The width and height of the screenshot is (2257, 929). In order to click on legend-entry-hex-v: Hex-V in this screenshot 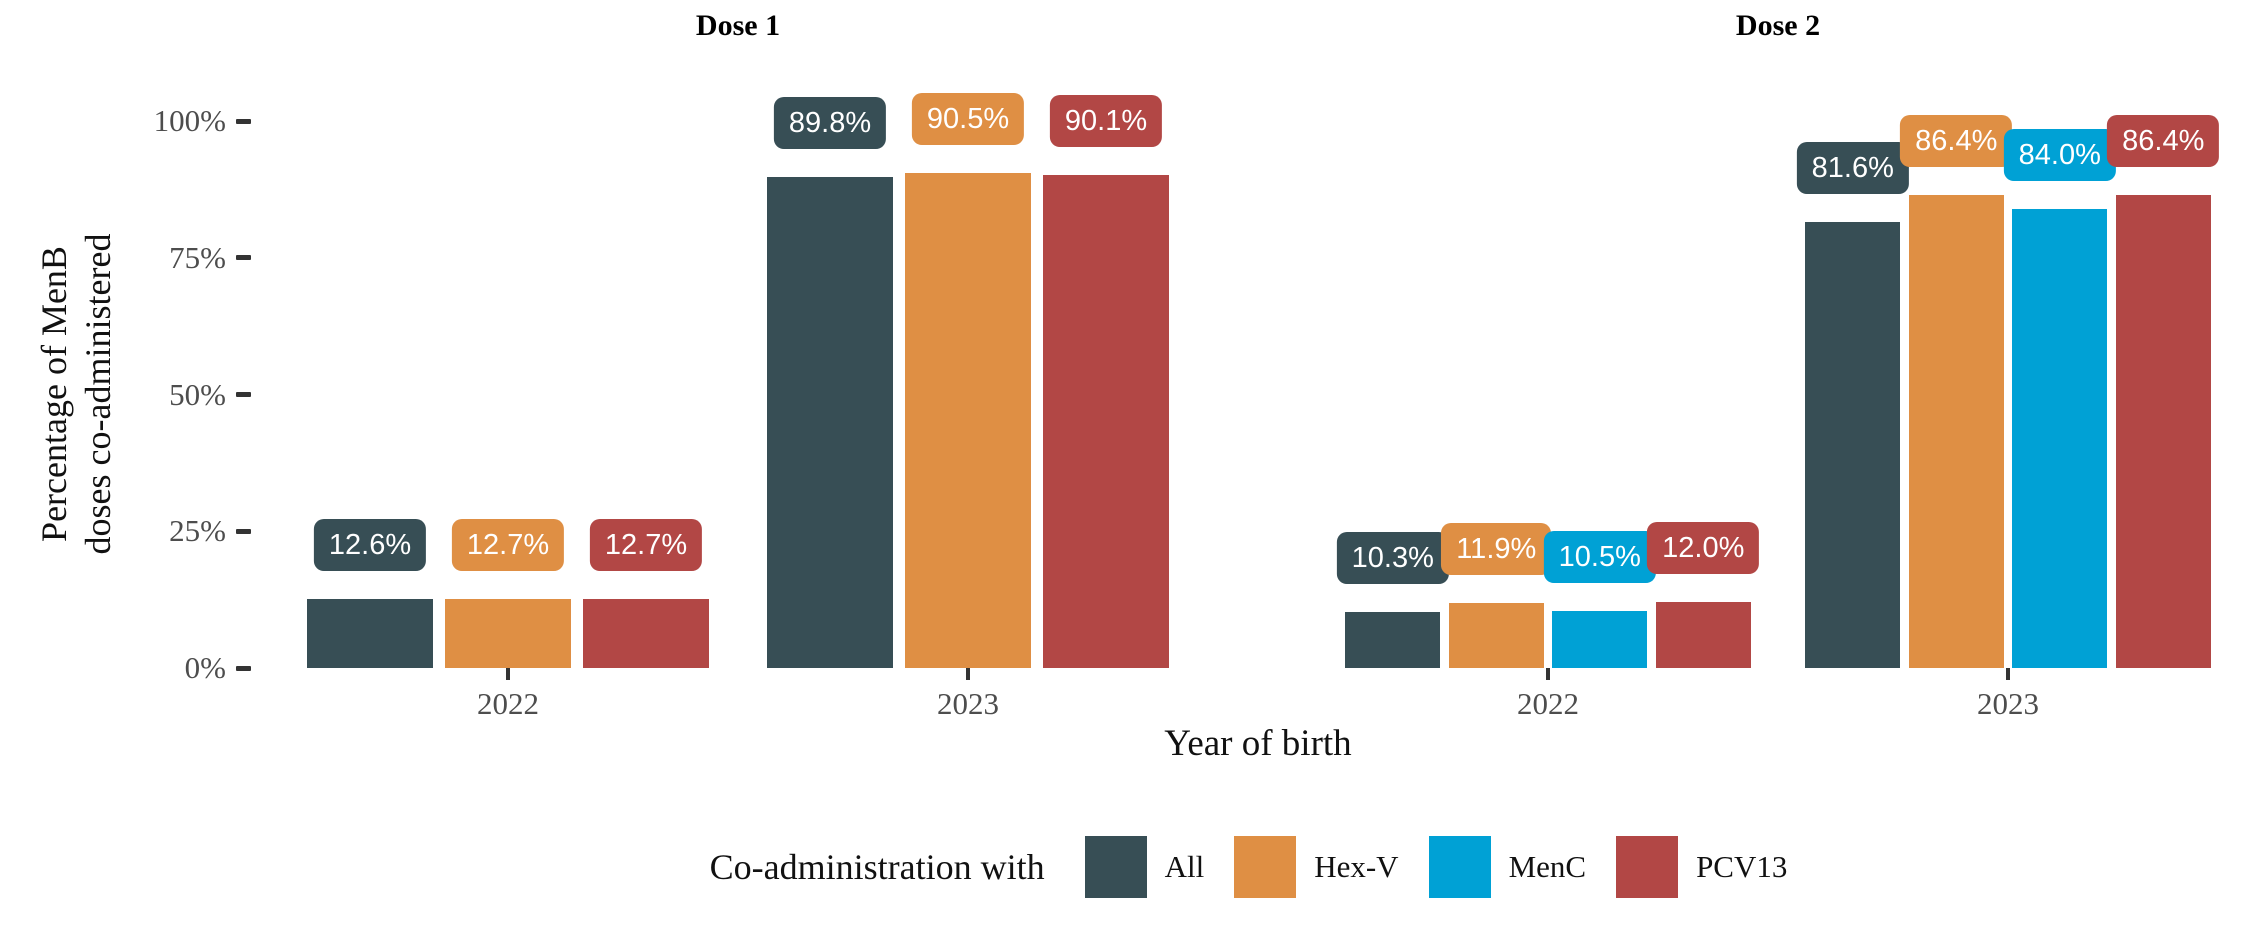, I will do `click(1316, 867)`.